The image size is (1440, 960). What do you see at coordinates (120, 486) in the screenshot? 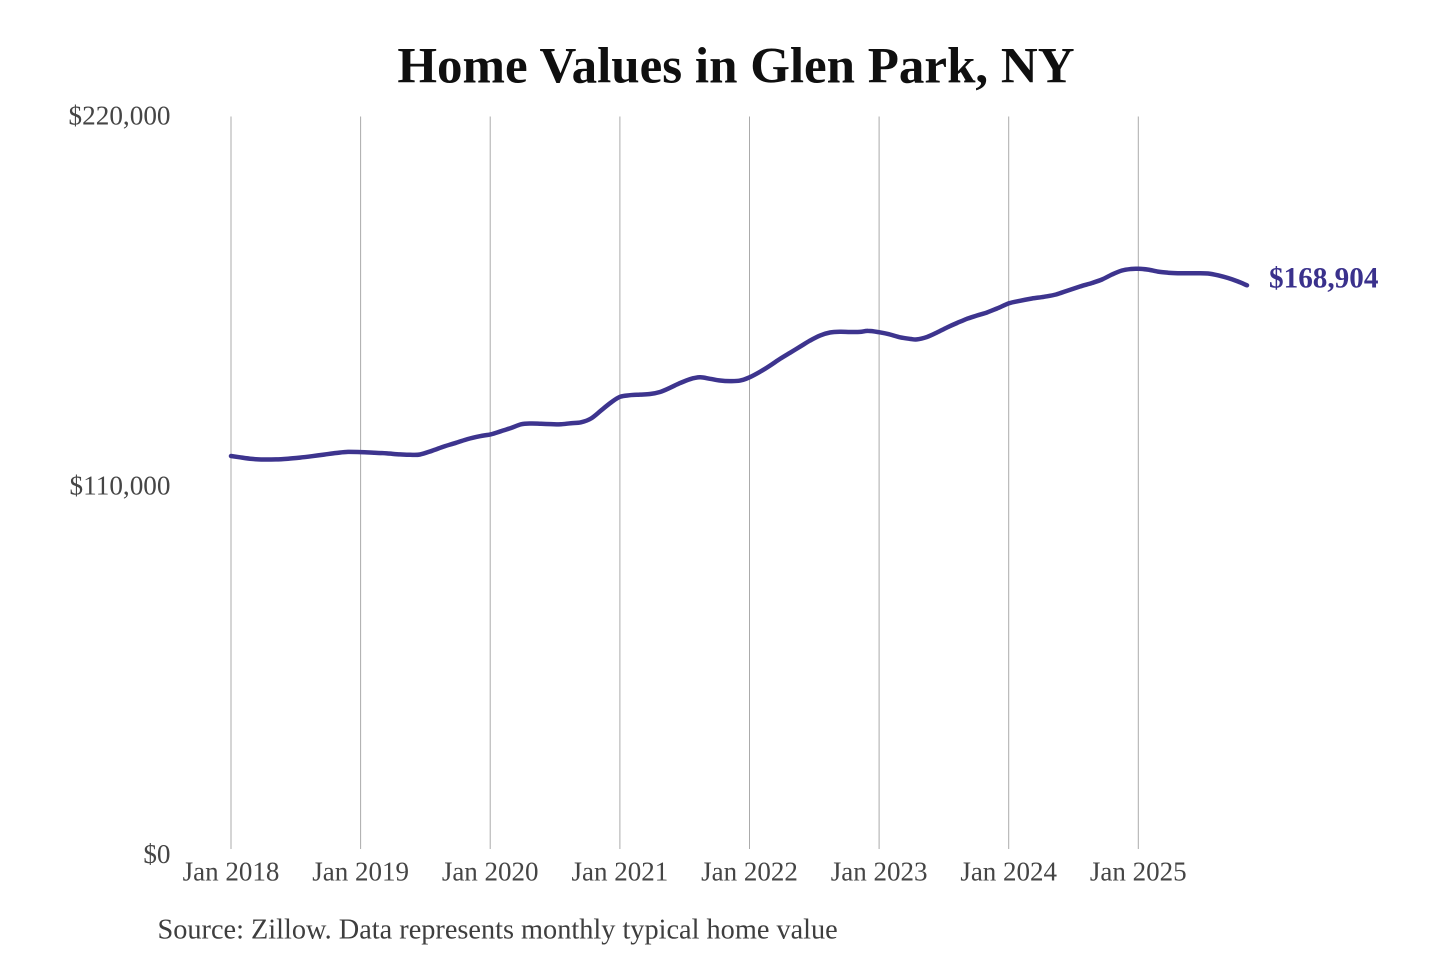
I see `svg-text: $110,000` at bounding box center [120, 486].